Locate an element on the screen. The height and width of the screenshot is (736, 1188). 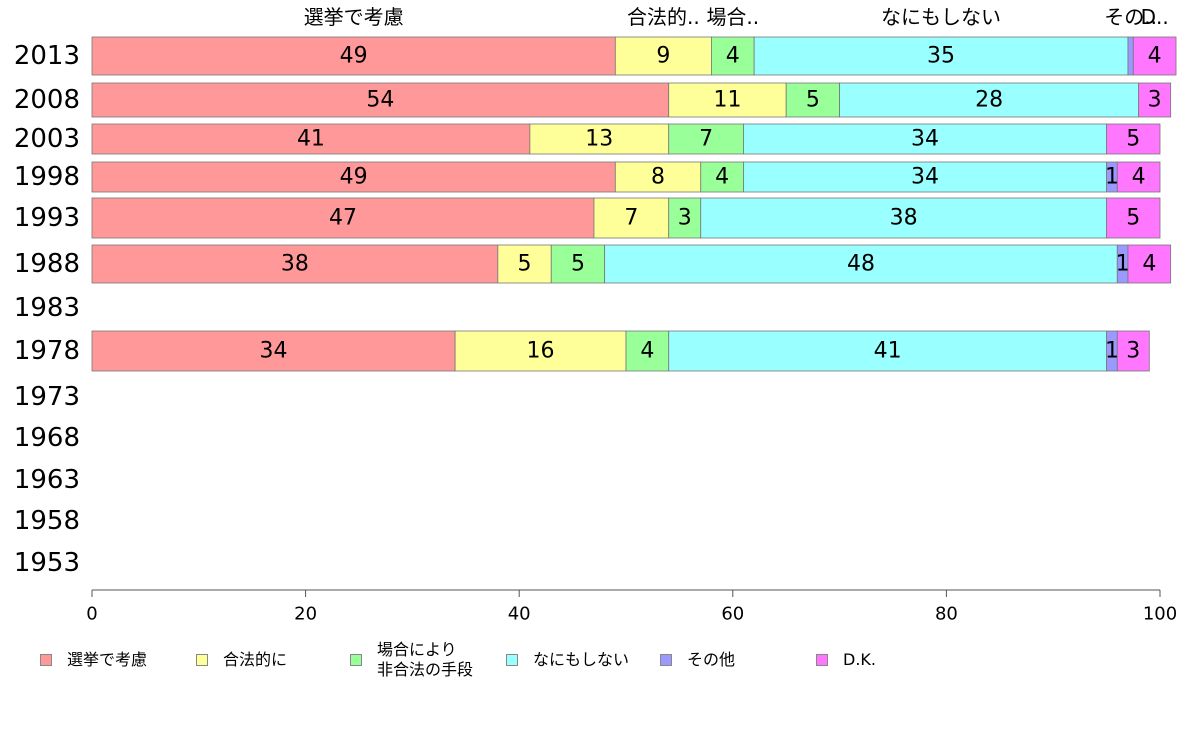
series-header-s4: その.. is located at coordinates (1130, 17).